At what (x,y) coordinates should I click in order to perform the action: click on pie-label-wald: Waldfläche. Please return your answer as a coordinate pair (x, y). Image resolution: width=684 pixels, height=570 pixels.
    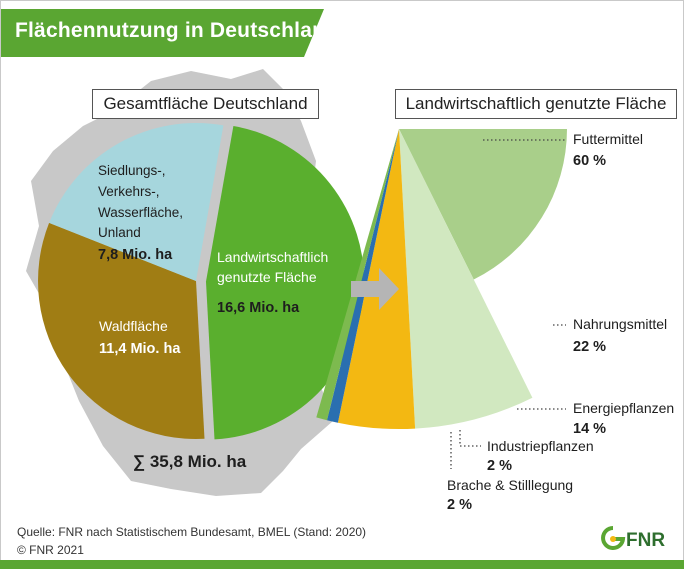
    Looking at the image, I should click on (133, 326).